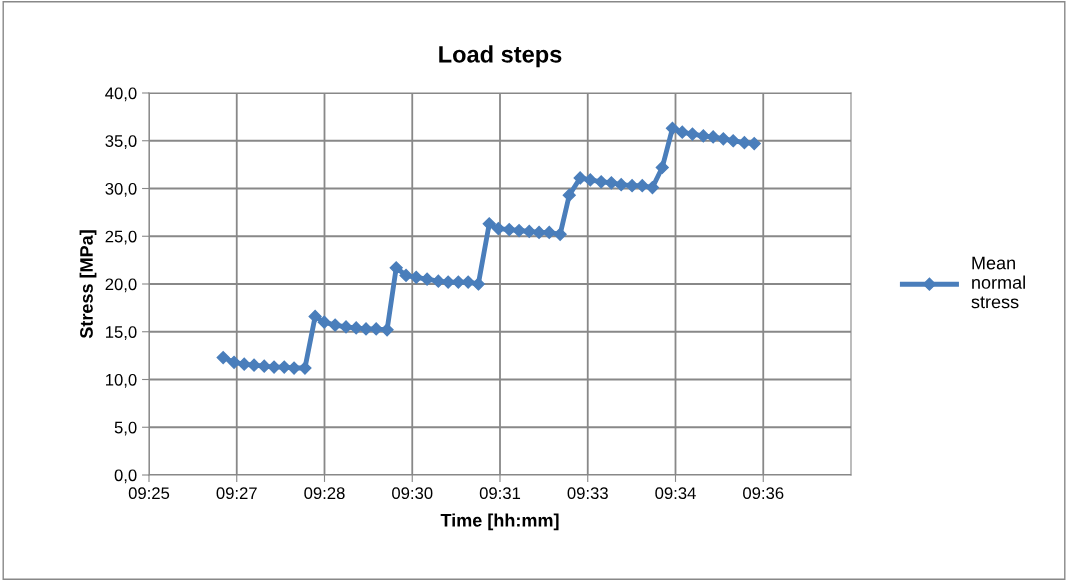 This screenshot has width=1068, height=581. I want to click on x-tick-label: 09:31, so click(500, 493).